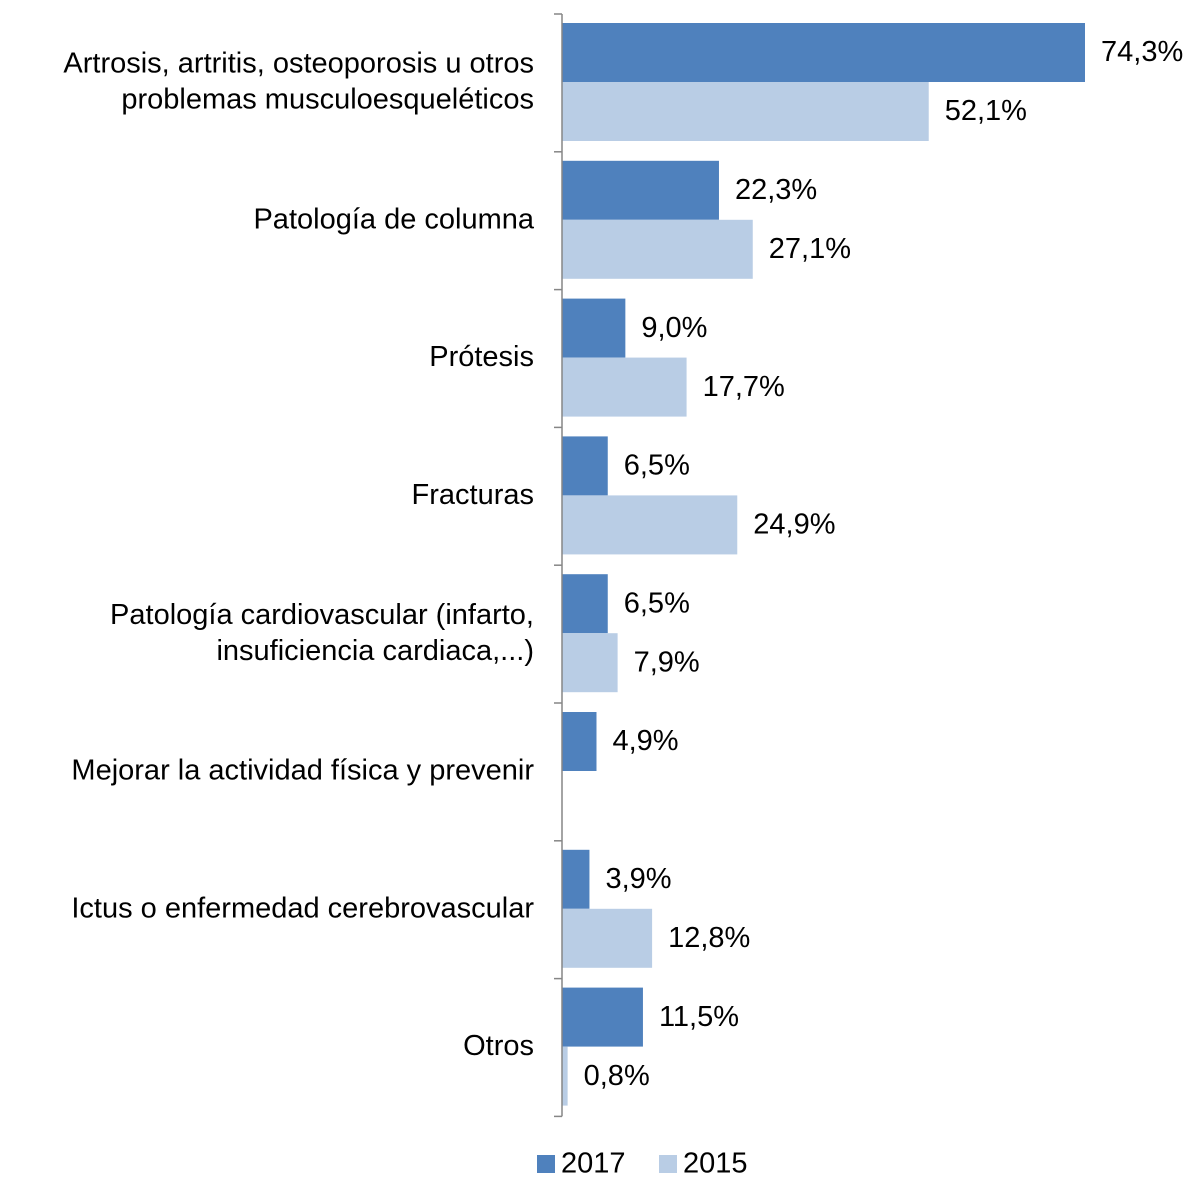 This screenshot has width=1195, height=1180. I want to click on category-label-0-line-1: problemas musculoesqueléticos, so click(327, 100).